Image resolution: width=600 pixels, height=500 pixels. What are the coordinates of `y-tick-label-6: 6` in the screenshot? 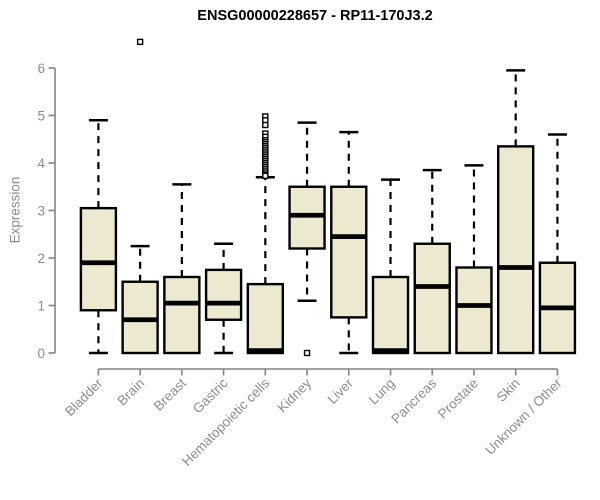 It's located at (41, 68).